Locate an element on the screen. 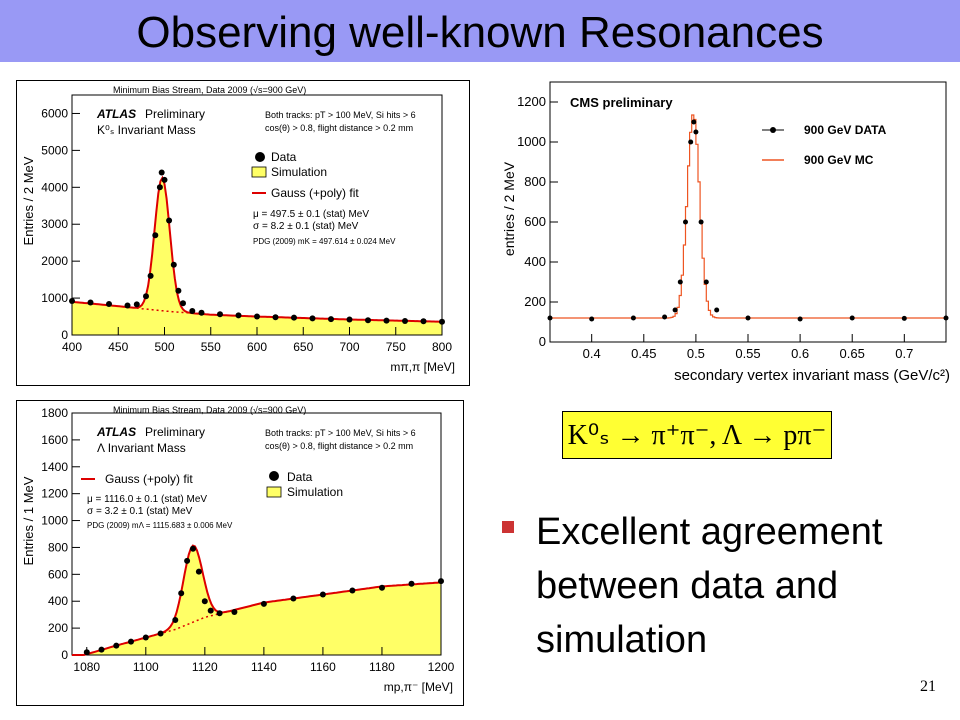  x-tick-label: 0.65 is located at coordinates (852, 353).